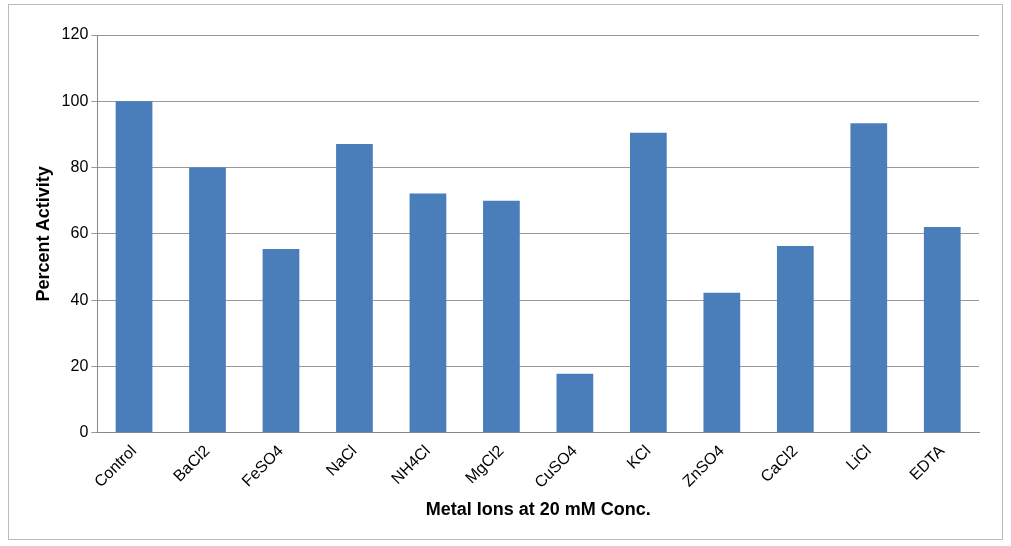 The height and width of the screenshot is (546, 1011). What do you see at coordinates (79, 299) in the screenshot?
I see `y-tick-label: 40` at bounding box center [79, 299].